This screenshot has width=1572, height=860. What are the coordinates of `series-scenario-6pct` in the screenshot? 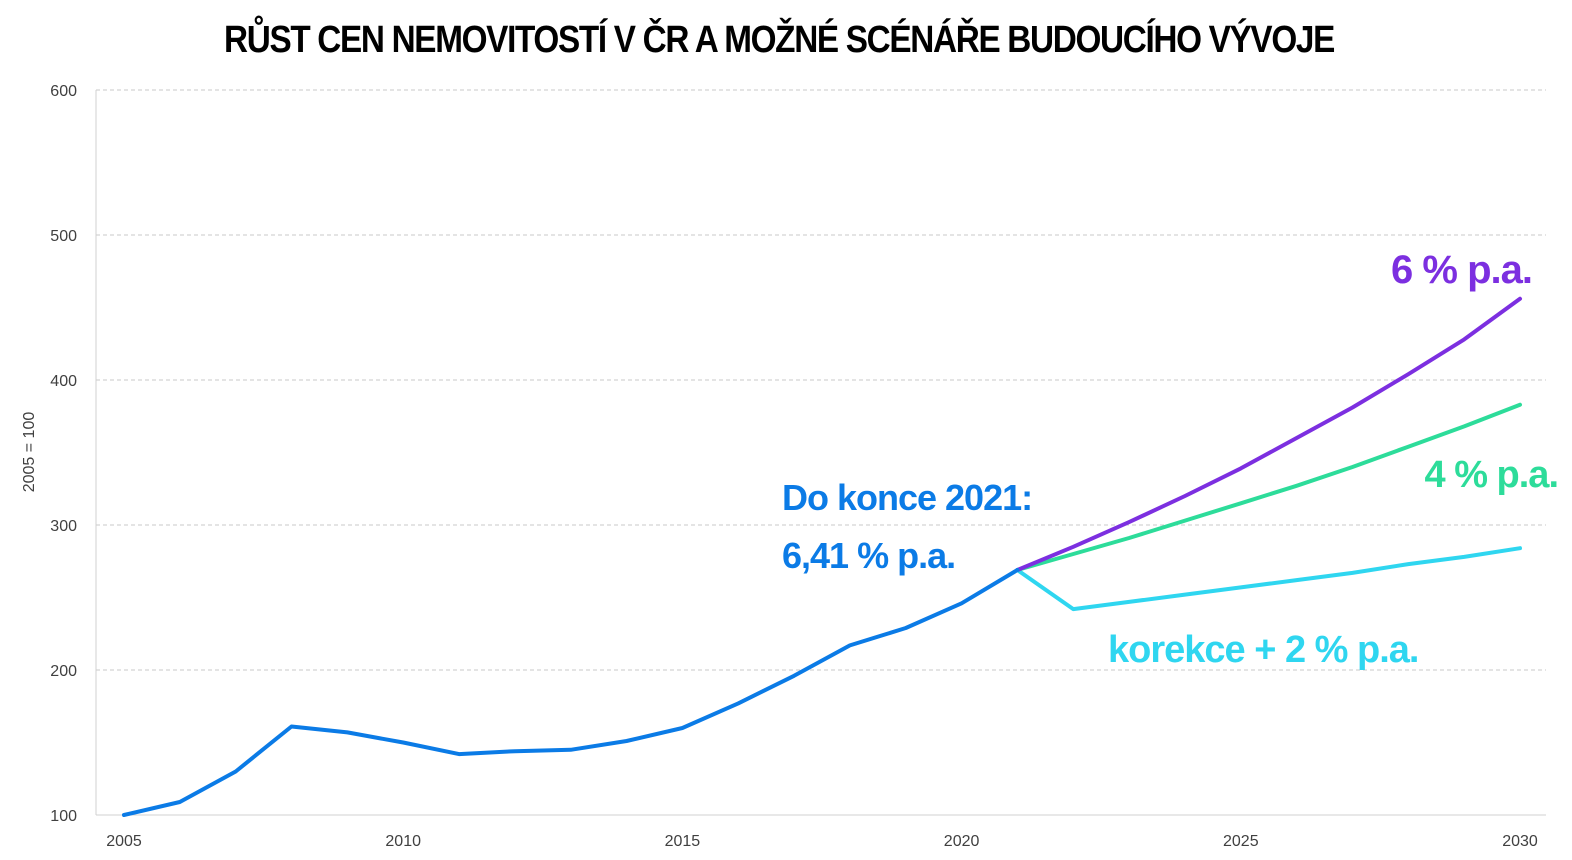 It's located at (1268, 434).